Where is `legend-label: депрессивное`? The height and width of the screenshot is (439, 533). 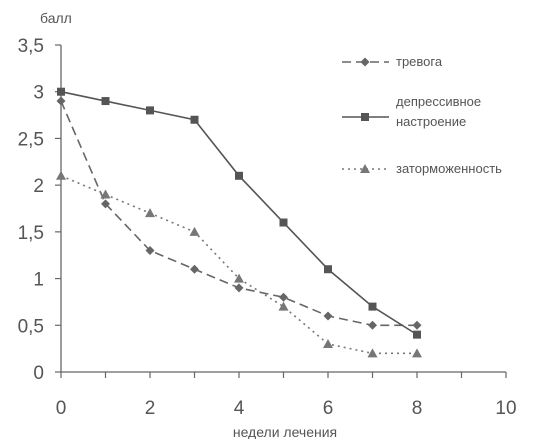
legend-label: депрессивное is located at coordinates (438, 101).